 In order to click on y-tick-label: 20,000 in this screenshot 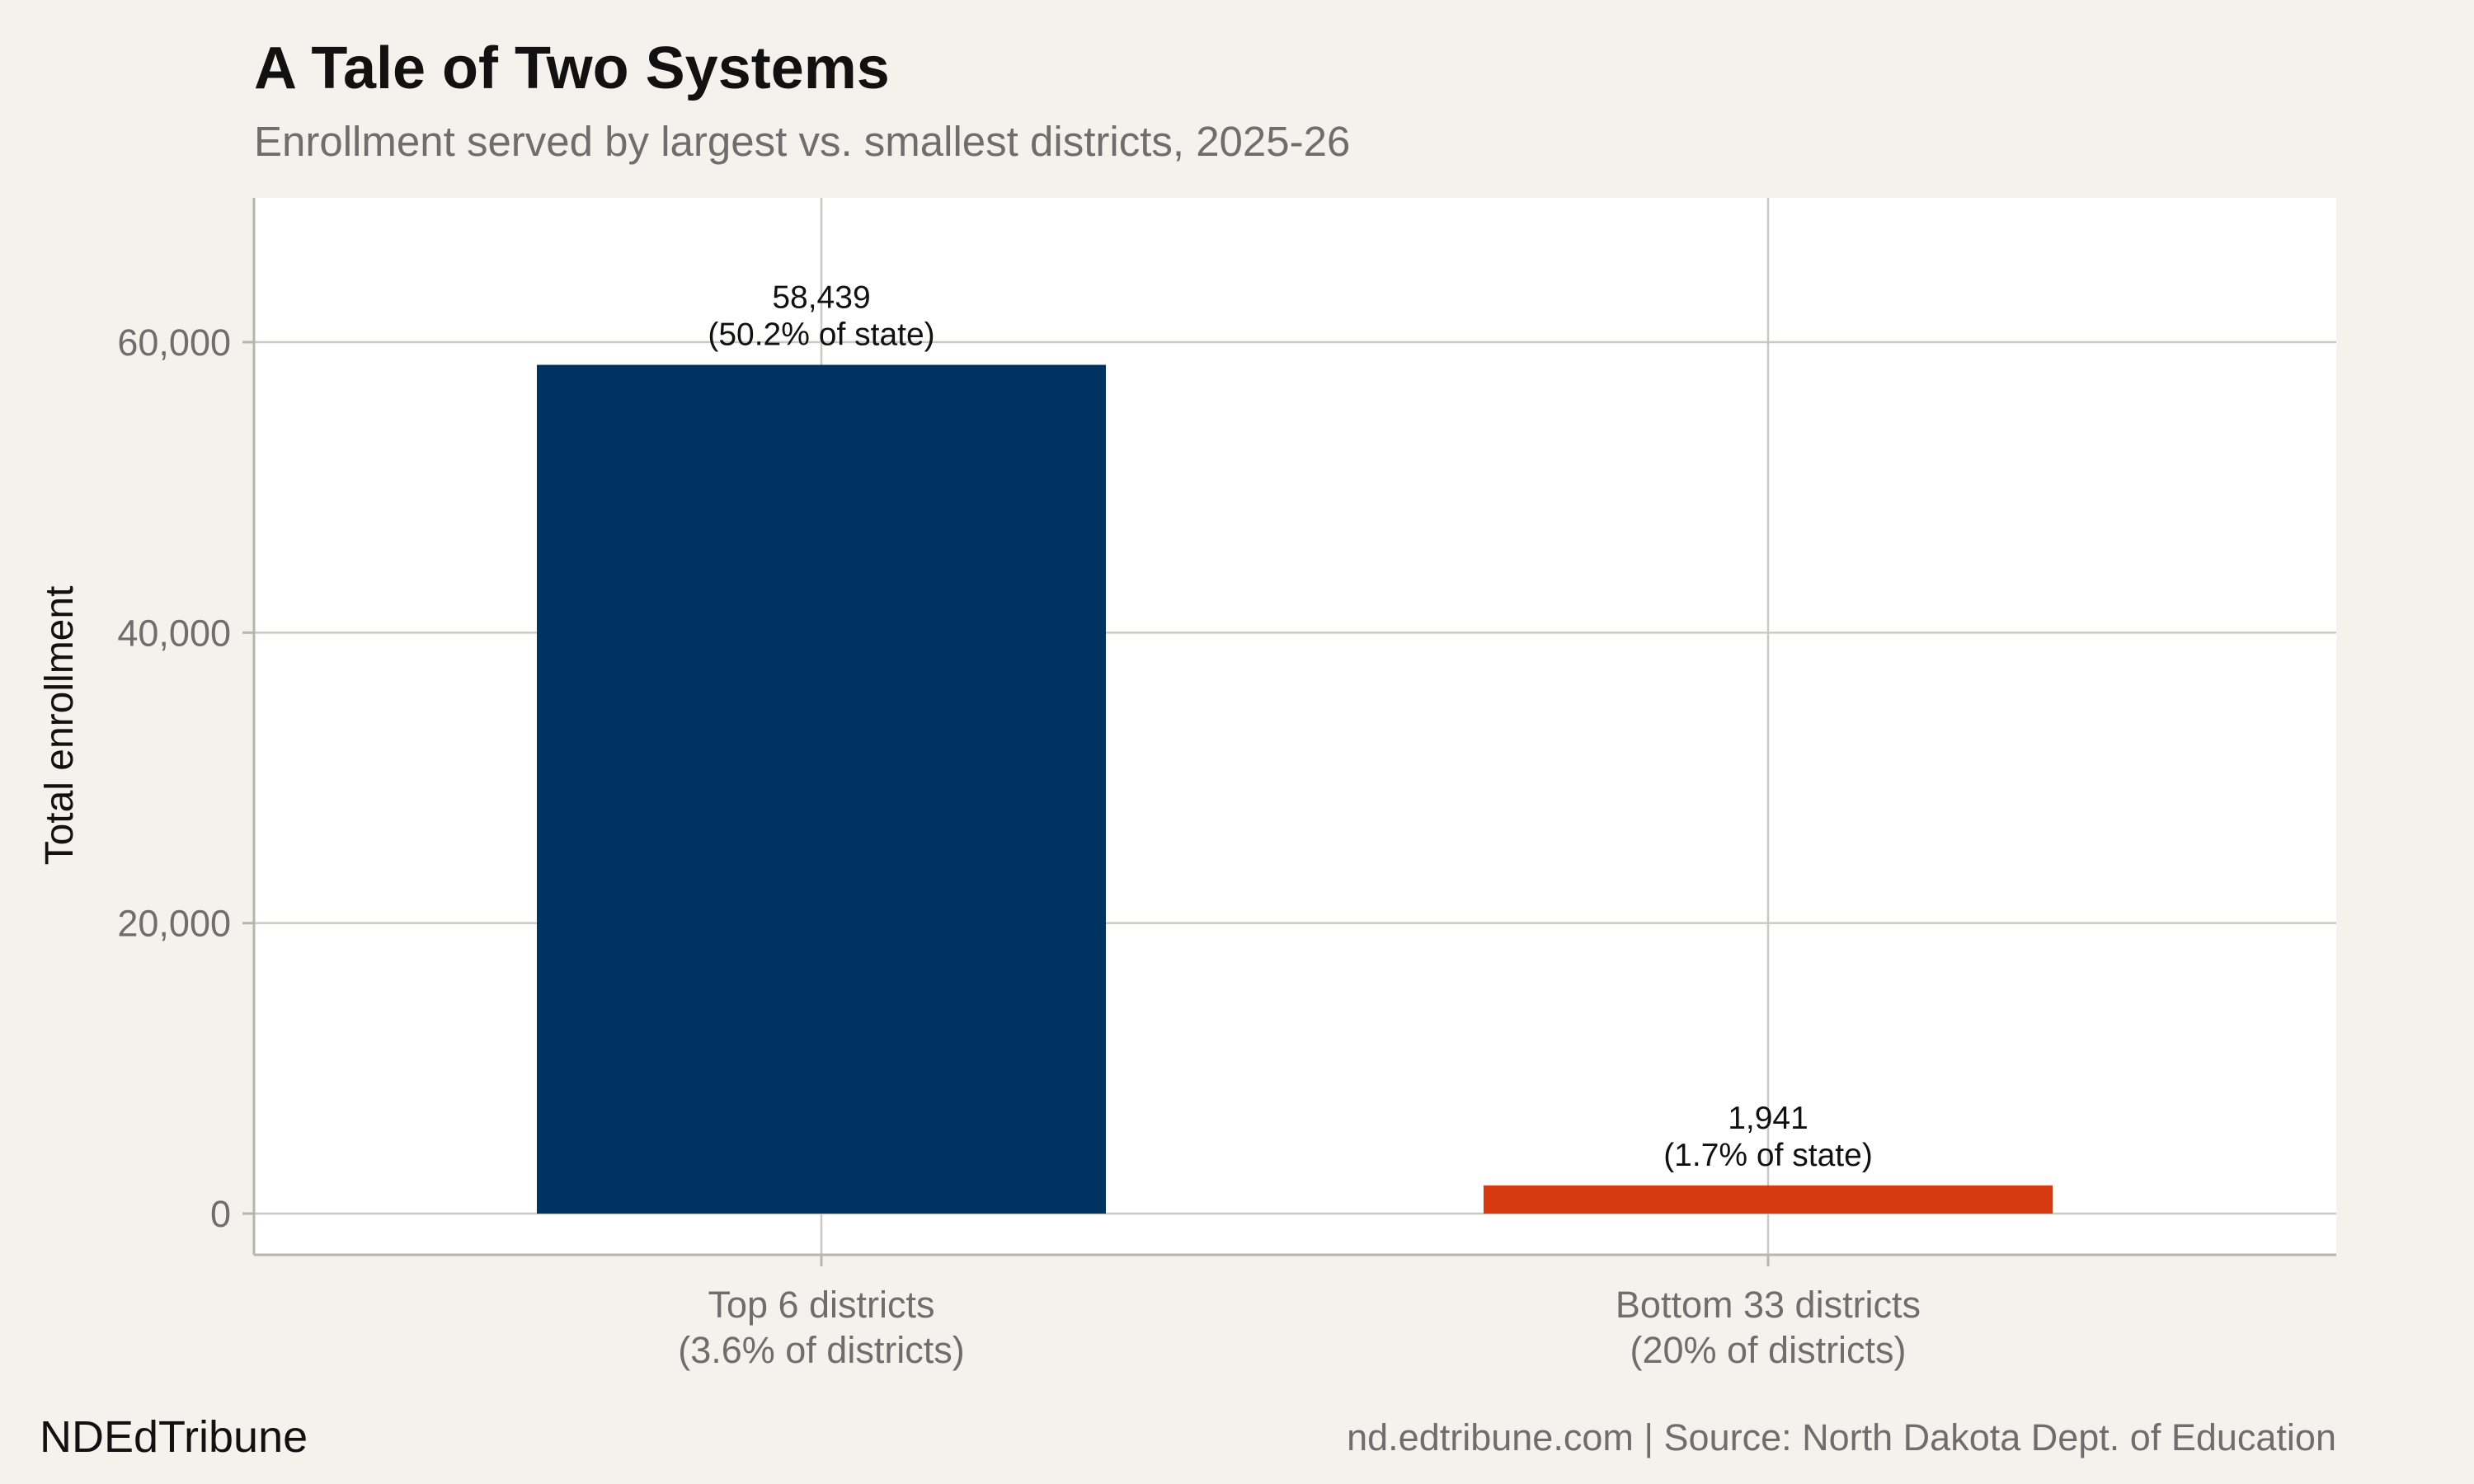, I will do `click(174, 924)`.